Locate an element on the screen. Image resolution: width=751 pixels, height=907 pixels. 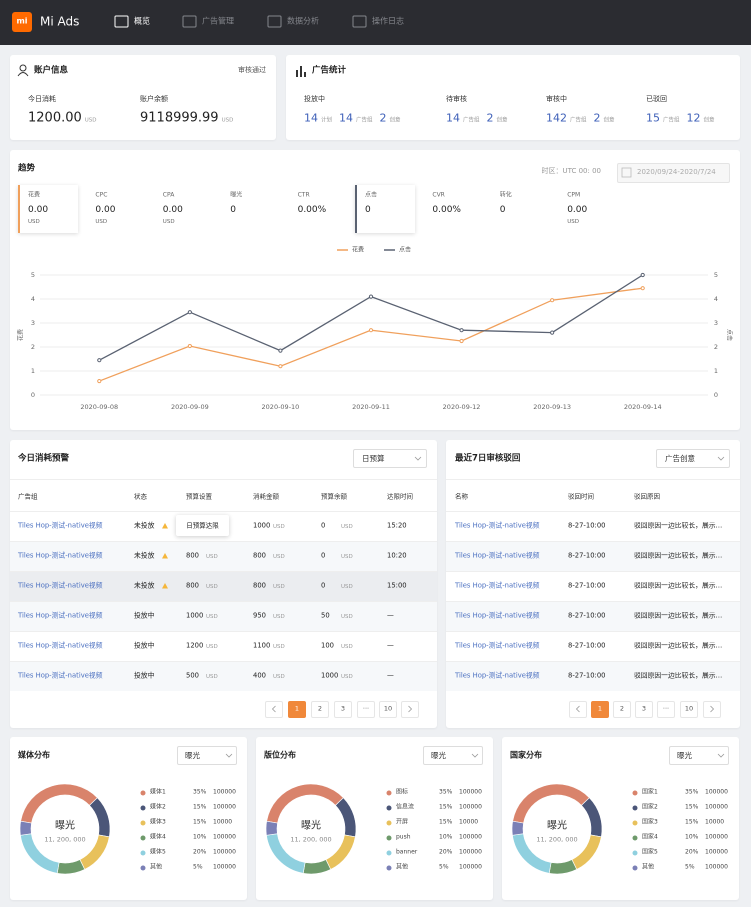
stat-value: 142 is located at coordinates (556, 118).